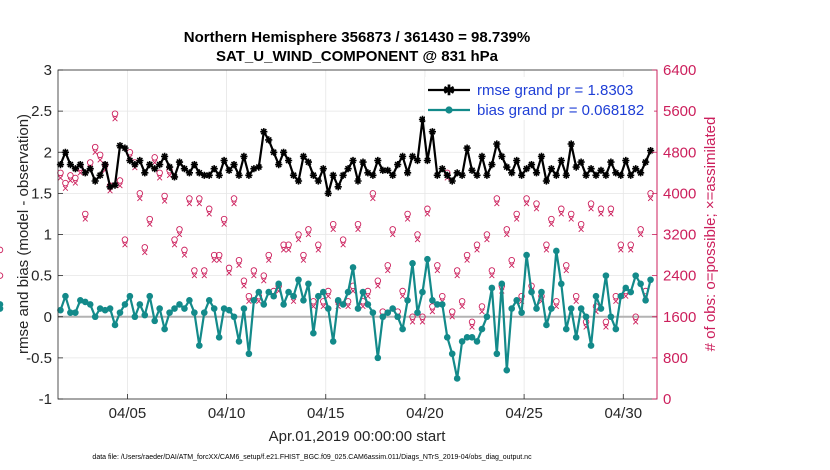  I want to click on y-right-tick-label: 4000, so click(679, 193).